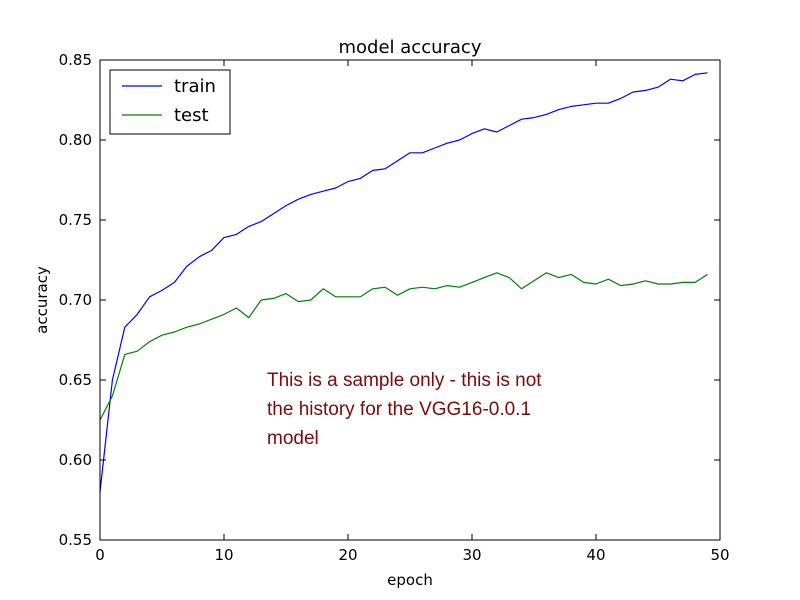  Describe the element at coordinates (404, 380) in the screenshot. I see `annotation-line-1: This is a sample only - this is not` at that location.